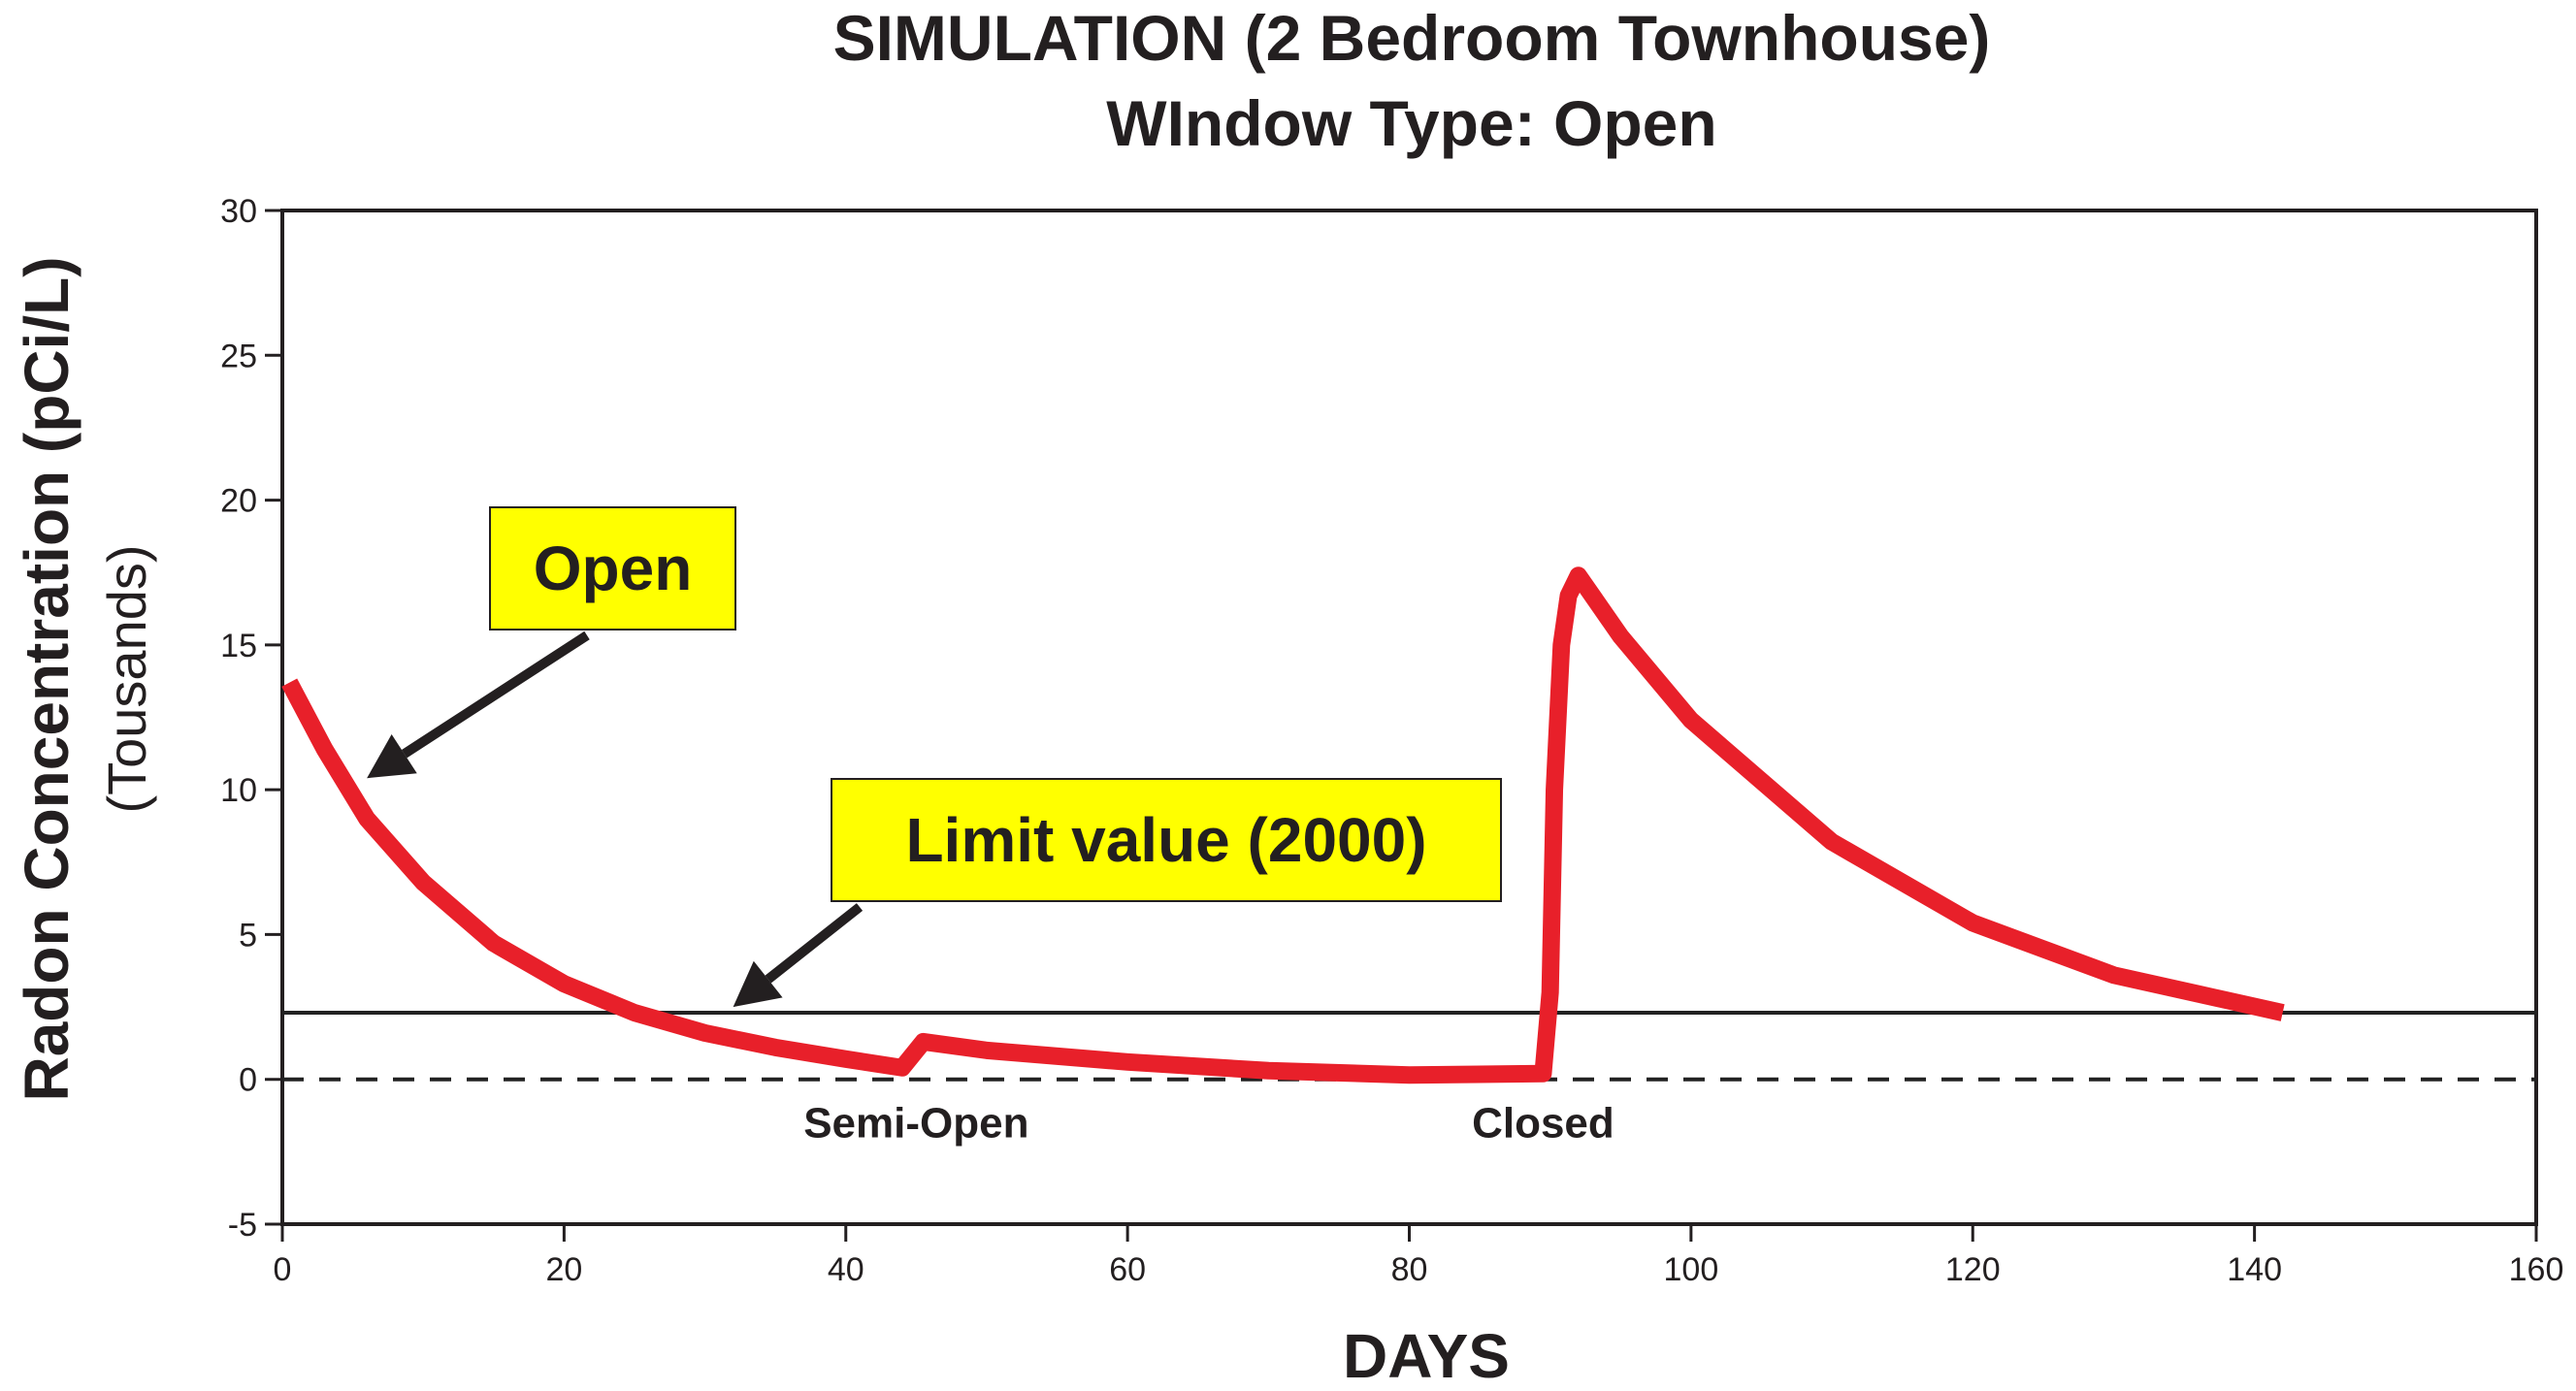 The image size is (2576, 1391). What do you see at coordinates (248, 1080) in the screenshot?
I see `y-tick-label: 0` at bounding box center [248, 1080].